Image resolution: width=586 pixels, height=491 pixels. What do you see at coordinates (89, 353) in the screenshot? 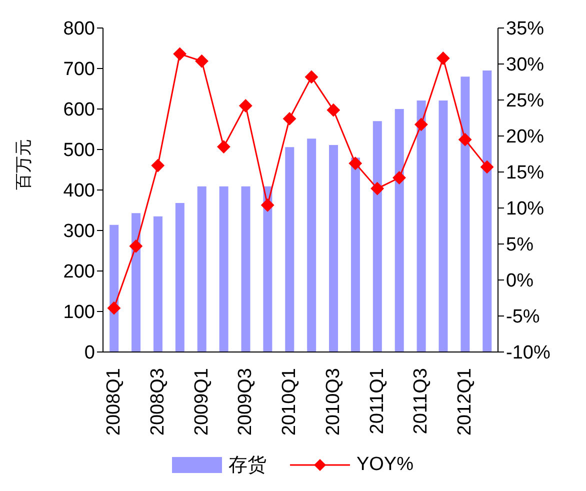
I see `y-tick-label: 0` at bounding box center [89, 353].